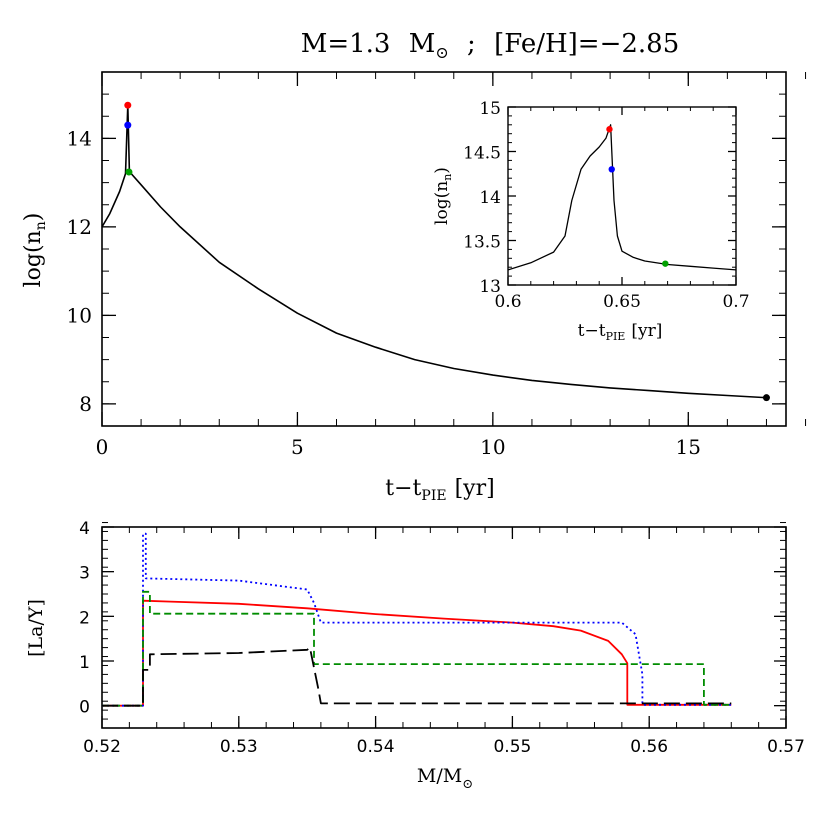 The height and width of the screenshot is (830, 830). I want to click on x-tick-label: 0, so click(102, 447).